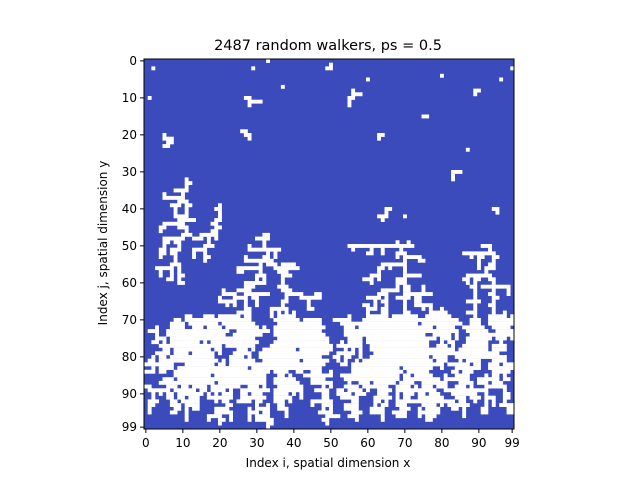 This screenshot has width=640, height=480. I want to click on y-tick-label: 0, so click(133, 61).